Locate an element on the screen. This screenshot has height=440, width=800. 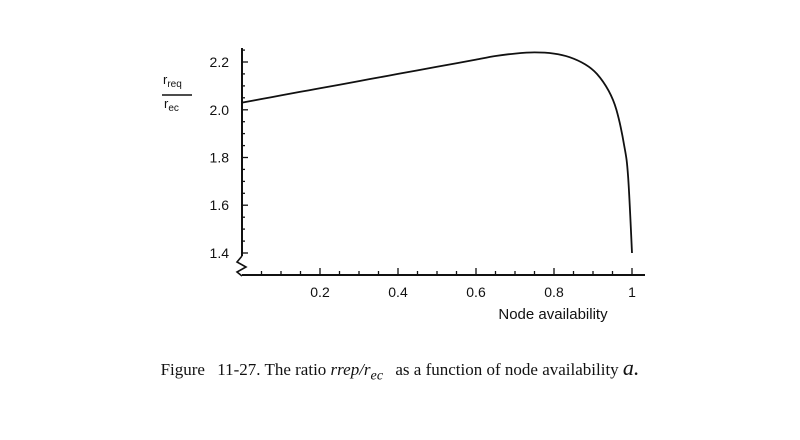
y-label-denominator: rec is located at coordinates (171, 105).